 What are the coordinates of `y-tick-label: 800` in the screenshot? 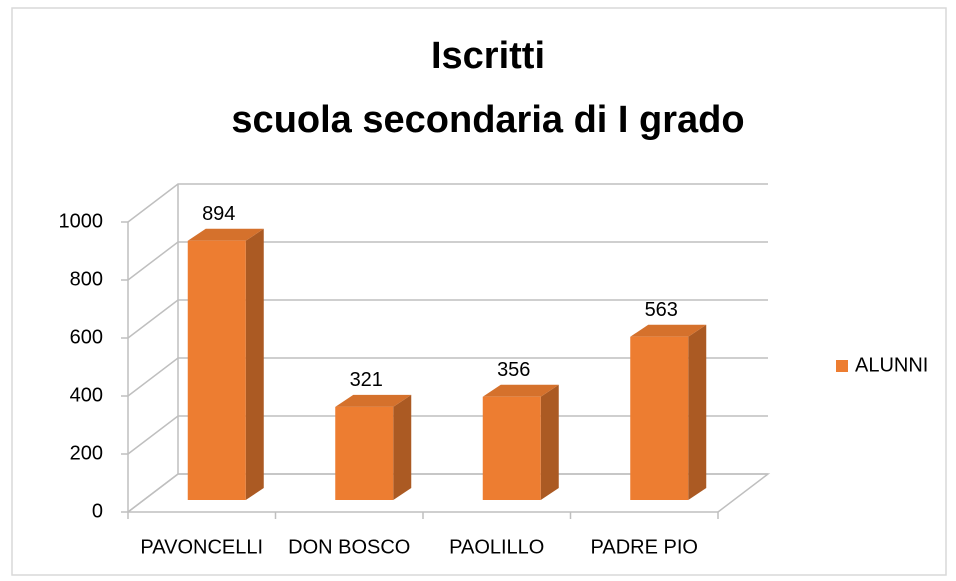 It's located at (86, 279).